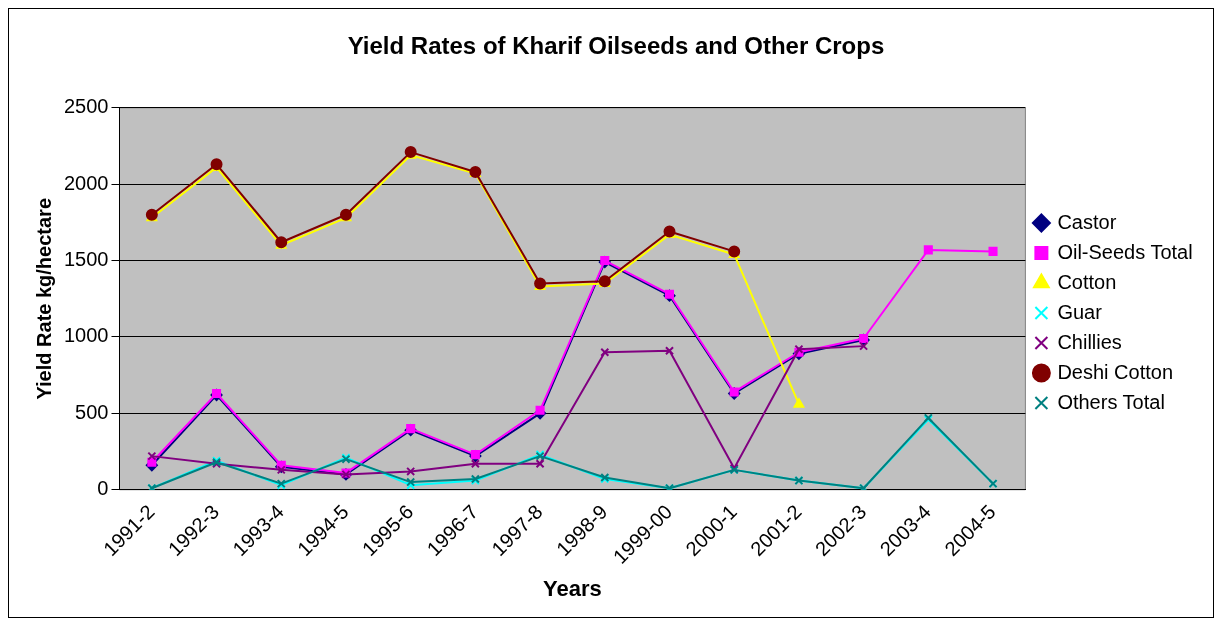 The width and height of the screenshot is (1222, 626). I want to click on y-tick-label: 1000, so click(86, 335).